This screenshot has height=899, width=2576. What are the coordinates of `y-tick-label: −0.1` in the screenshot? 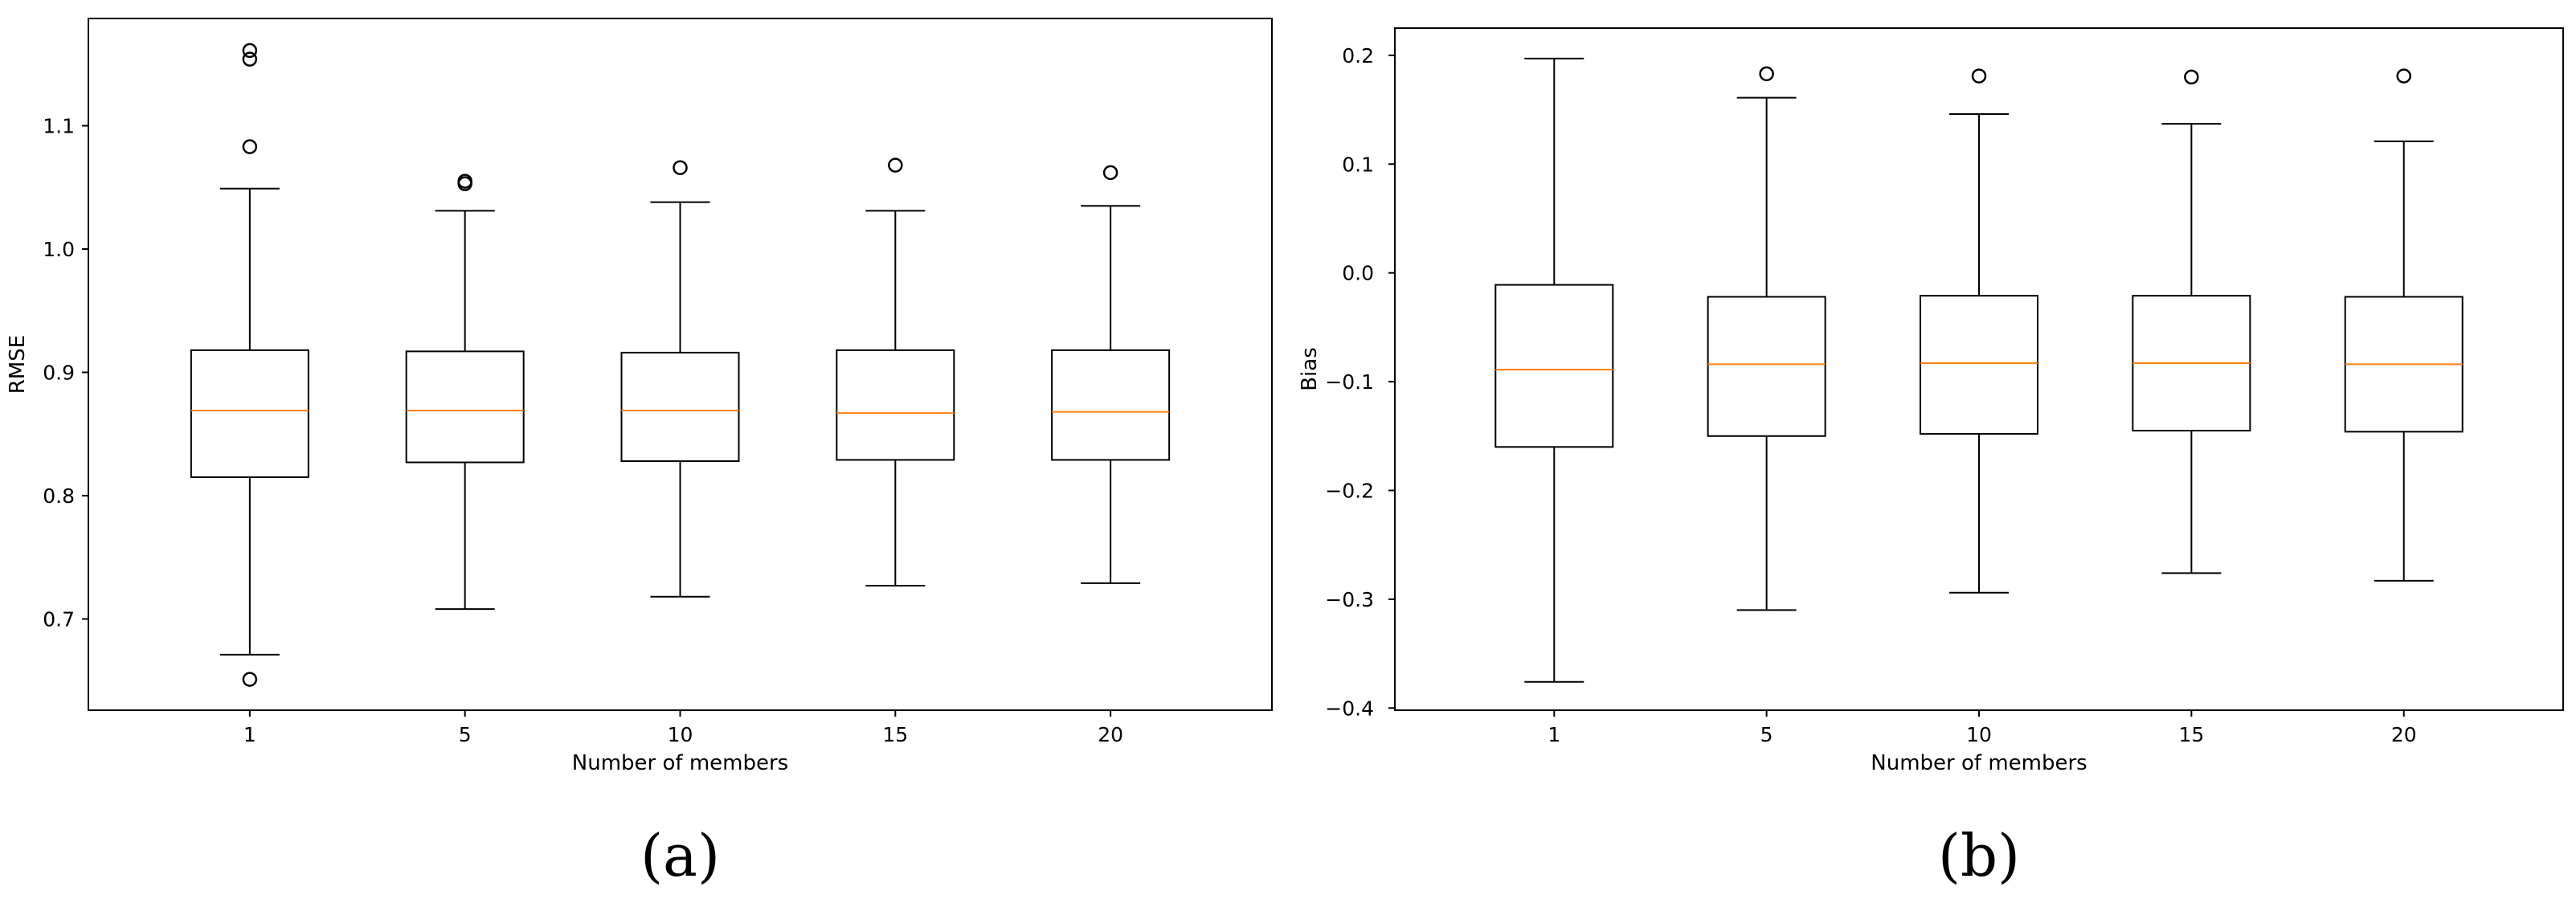 It's located at (1349, 382).